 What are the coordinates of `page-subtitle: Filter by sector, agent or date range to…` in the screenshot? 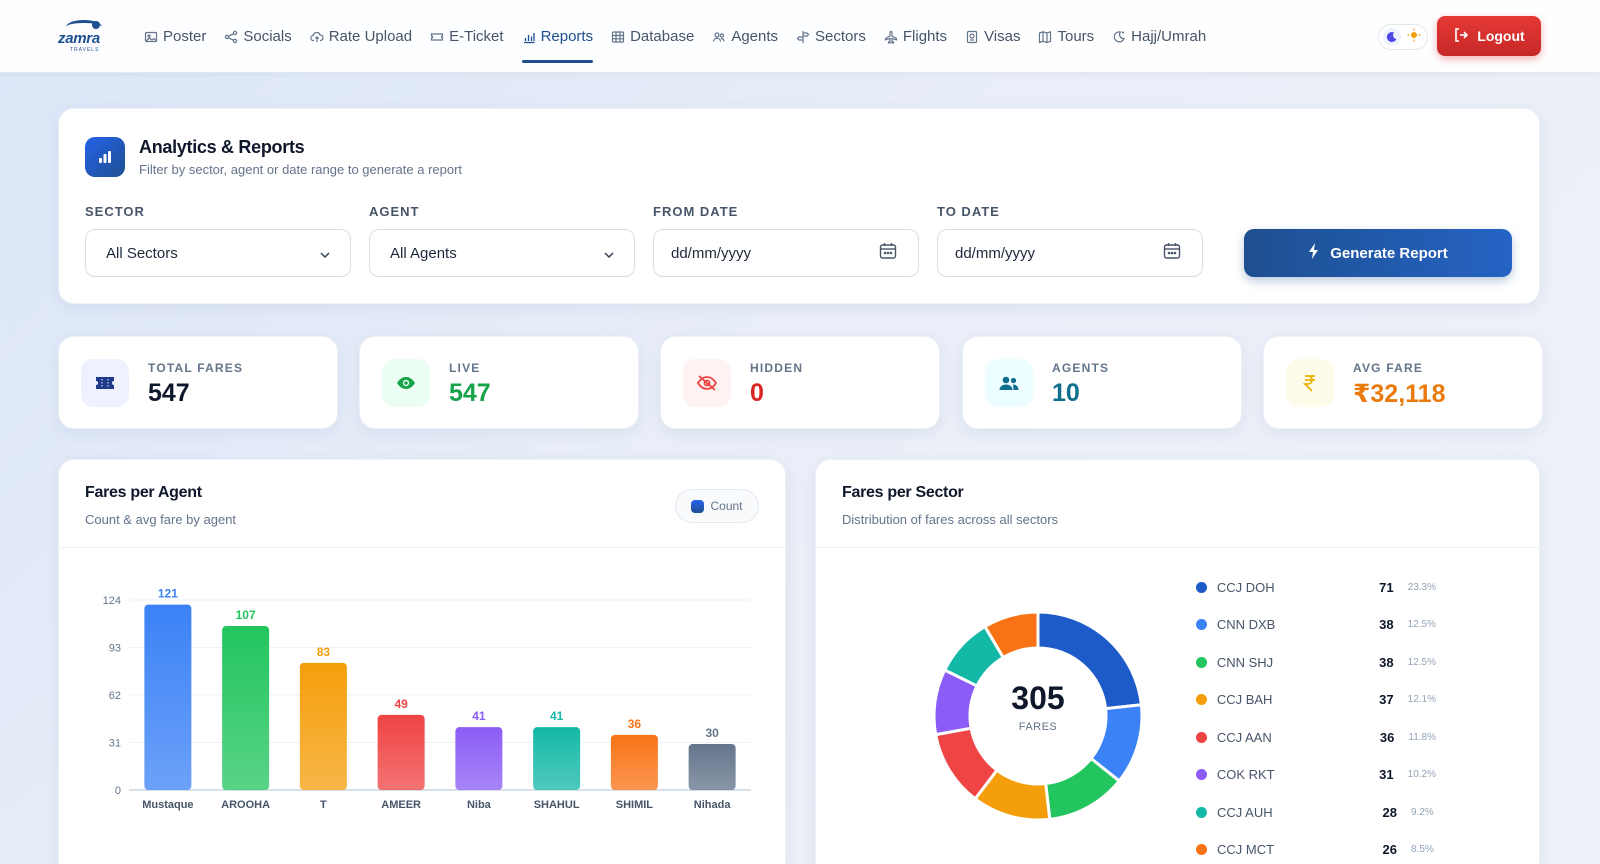 It's located at (301, 169).